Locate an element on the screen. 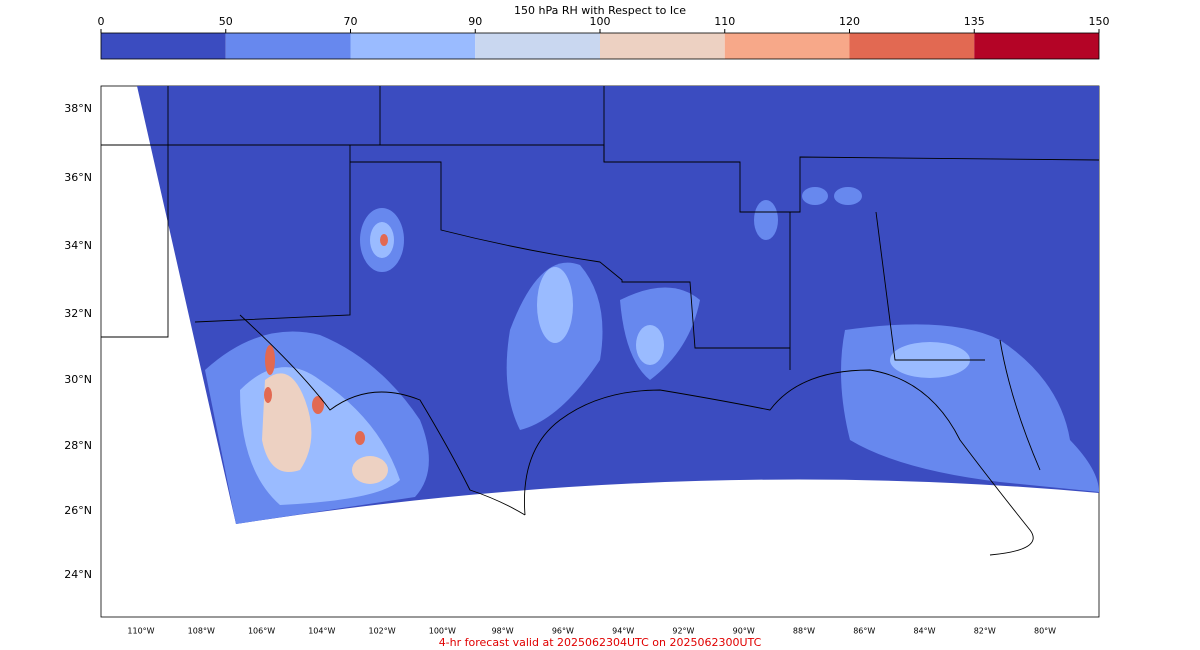 This screenshot has width=1200, height=650. longitude-label: 106°W is located at coordinates (261, 631).